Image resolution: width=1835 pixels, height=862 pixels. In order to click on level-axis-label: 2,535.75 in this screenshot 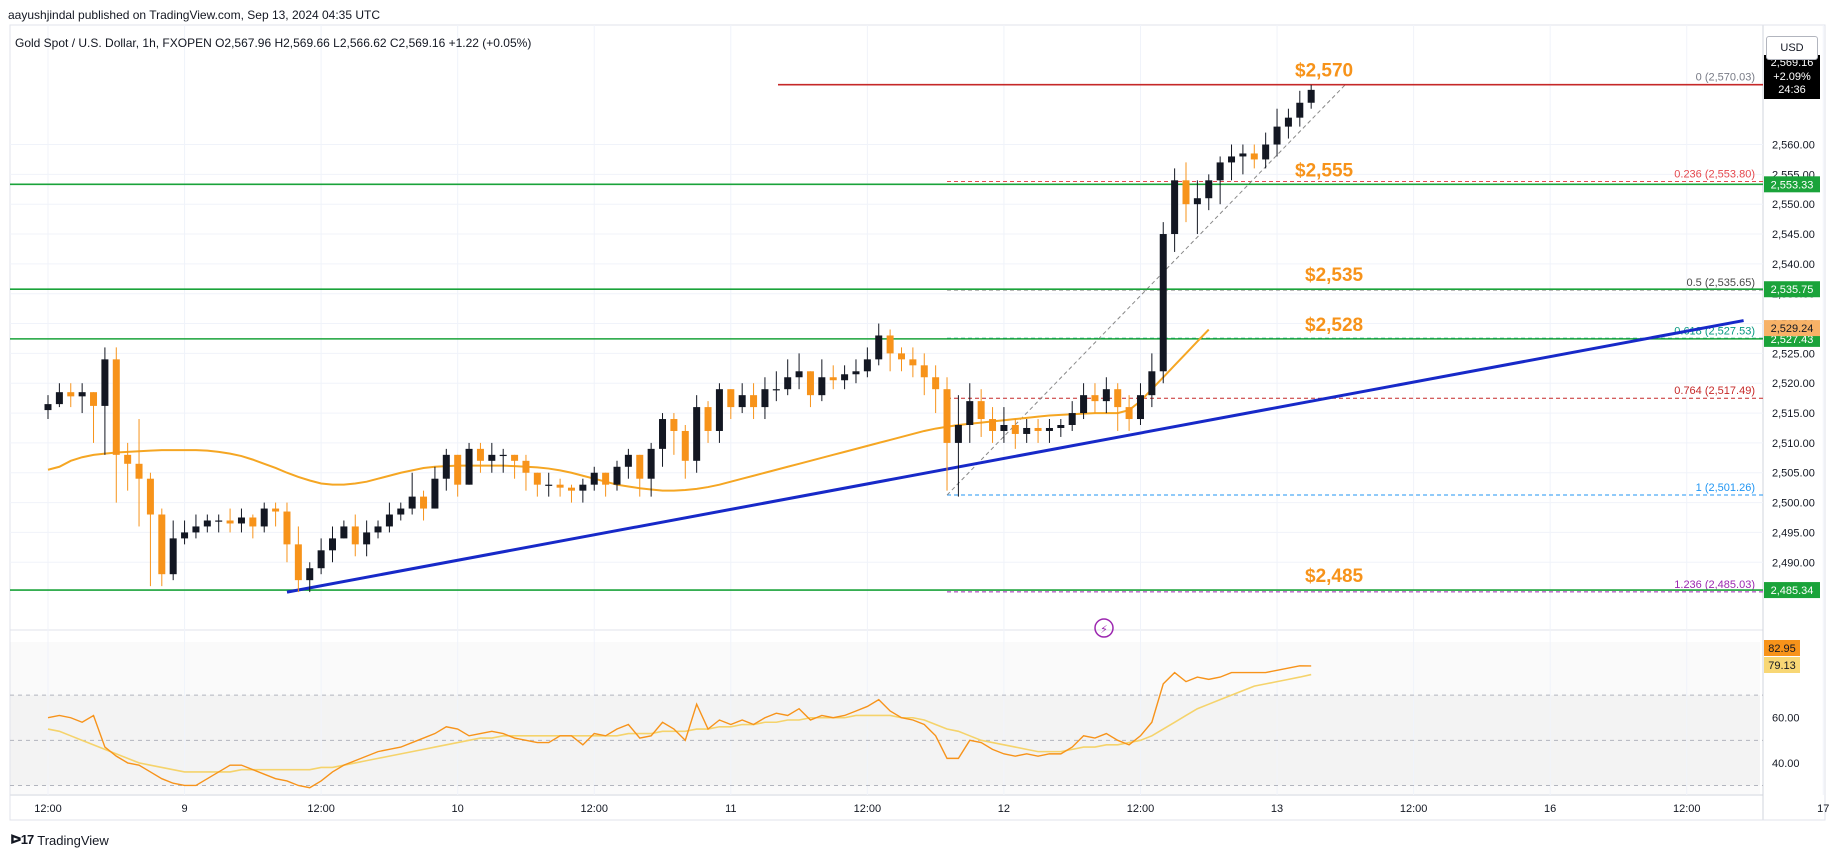, I will do `click(1792, 290)`.